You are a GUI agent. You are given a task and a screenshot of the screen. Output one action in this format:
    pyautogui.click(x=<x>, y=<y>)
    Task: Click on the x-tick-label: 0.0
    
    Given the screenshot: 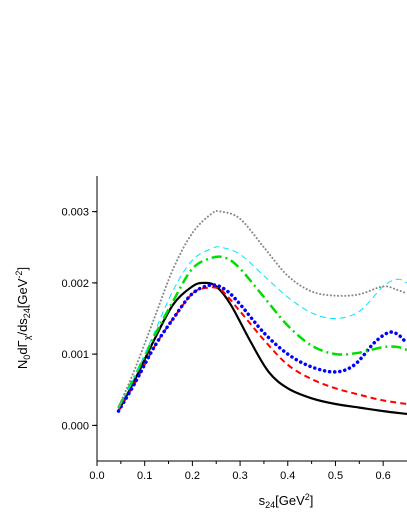 What is the action you would take?
    pyautogui.click(x=96, y=476)
    